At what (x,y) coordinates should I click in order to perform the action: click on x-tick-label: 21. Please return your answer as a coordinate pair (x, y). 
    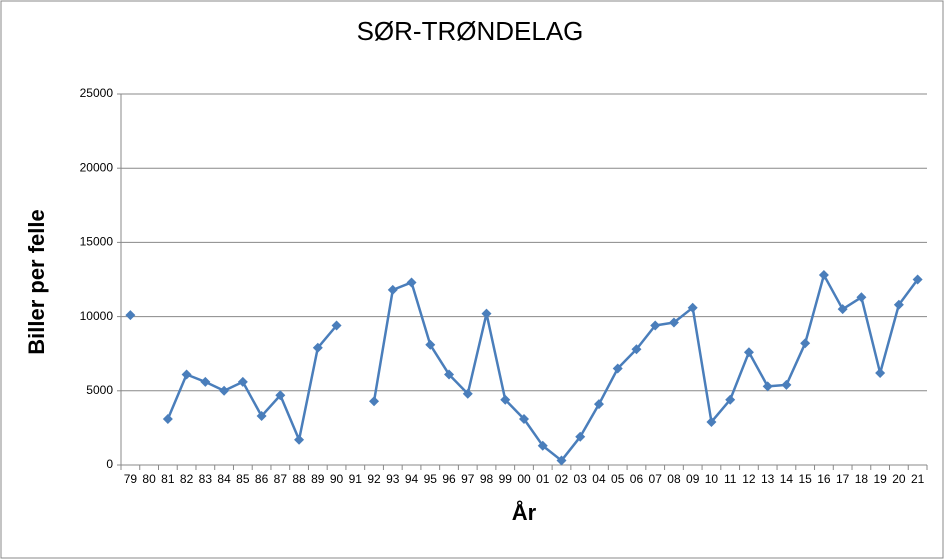
    Looking at the image, I should click on (918, 479).